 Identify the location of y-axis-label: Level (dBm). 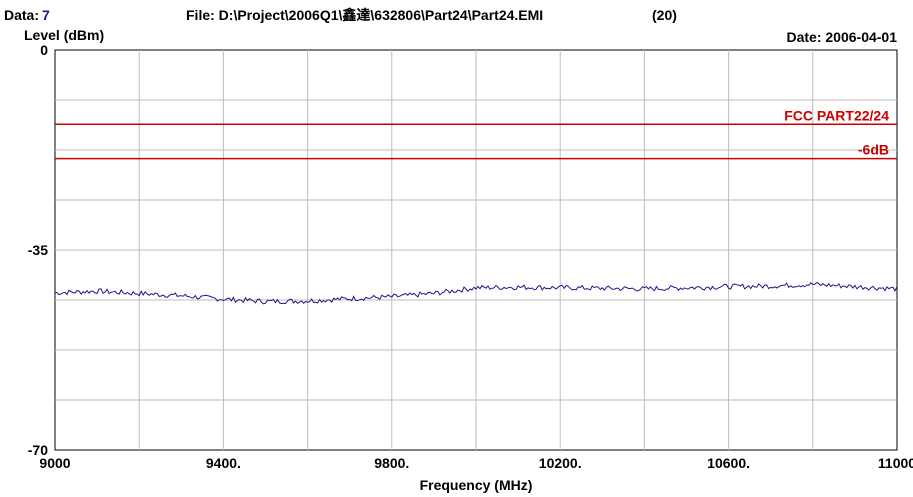
(64, 35).